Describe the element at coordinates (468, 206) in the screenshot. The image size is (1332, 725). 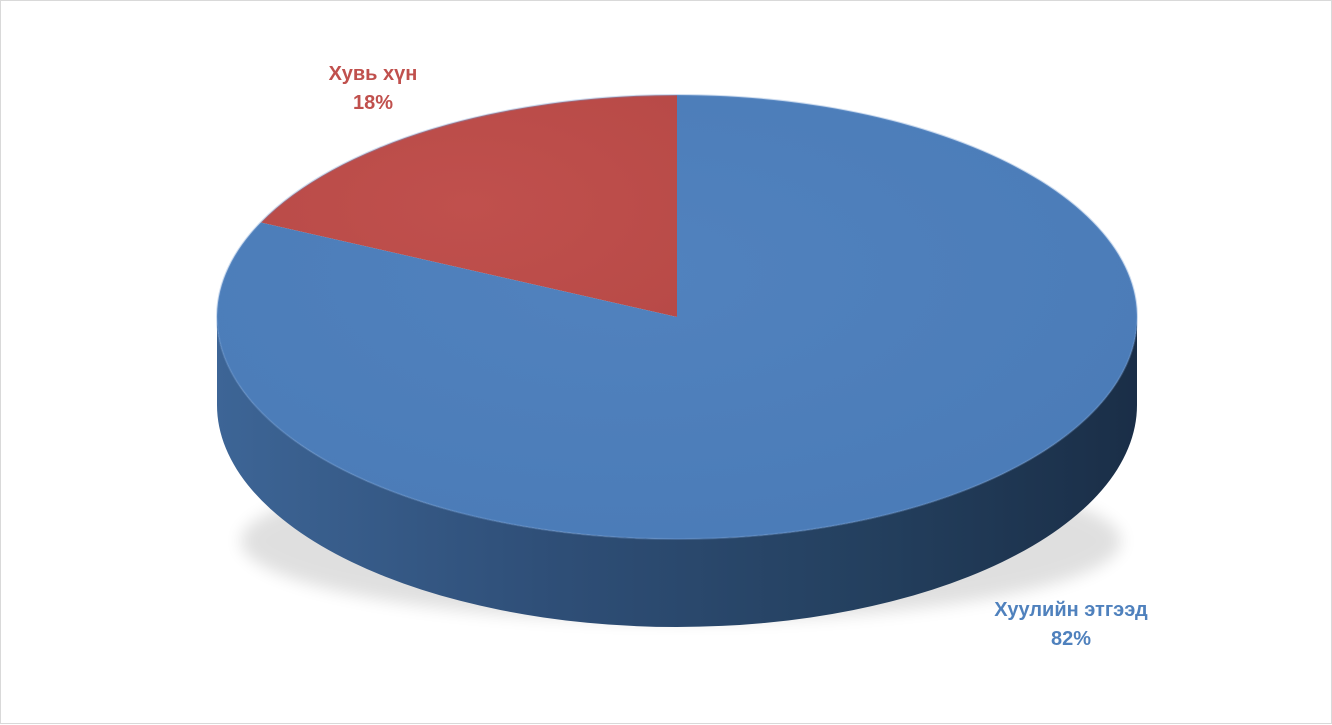
I see `pie-slice-hubv-hun` at that location.